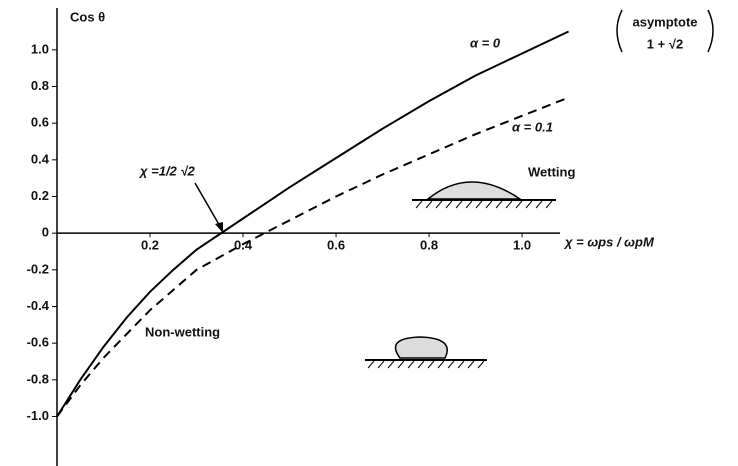 The image size is (738, 466). What do you see at coordinates (40, 195) in the screenshot?
I see `y-tick-label: 0.2` at bounding box center [40, 195].